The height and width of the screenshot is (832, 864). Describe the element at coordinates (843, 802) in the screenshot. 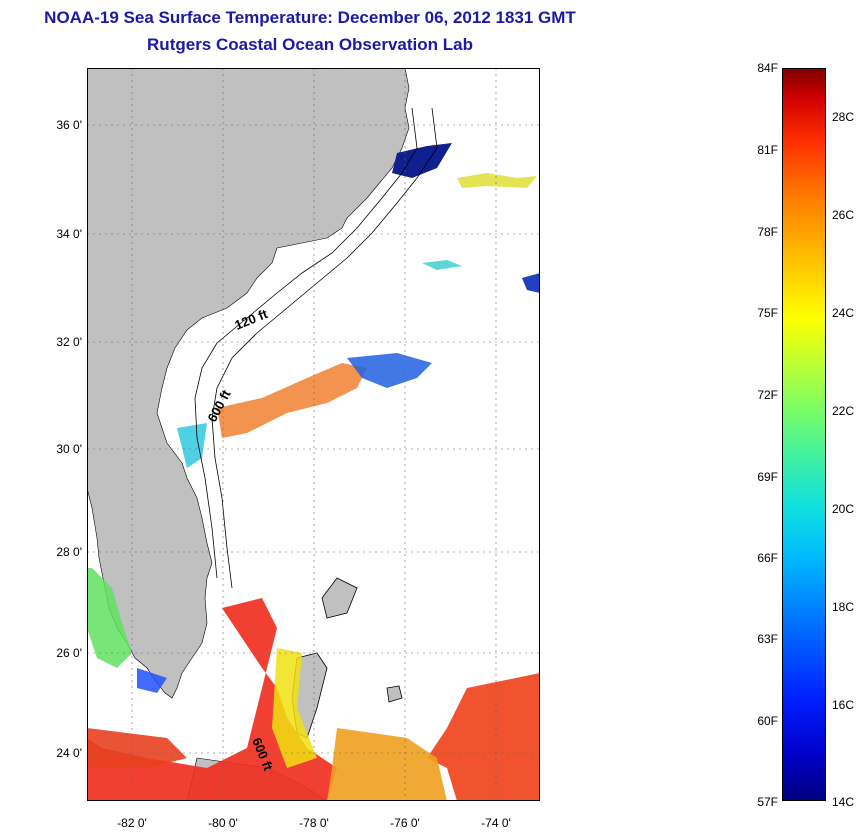

I see `colorbar-c-14: 14C` at that location.